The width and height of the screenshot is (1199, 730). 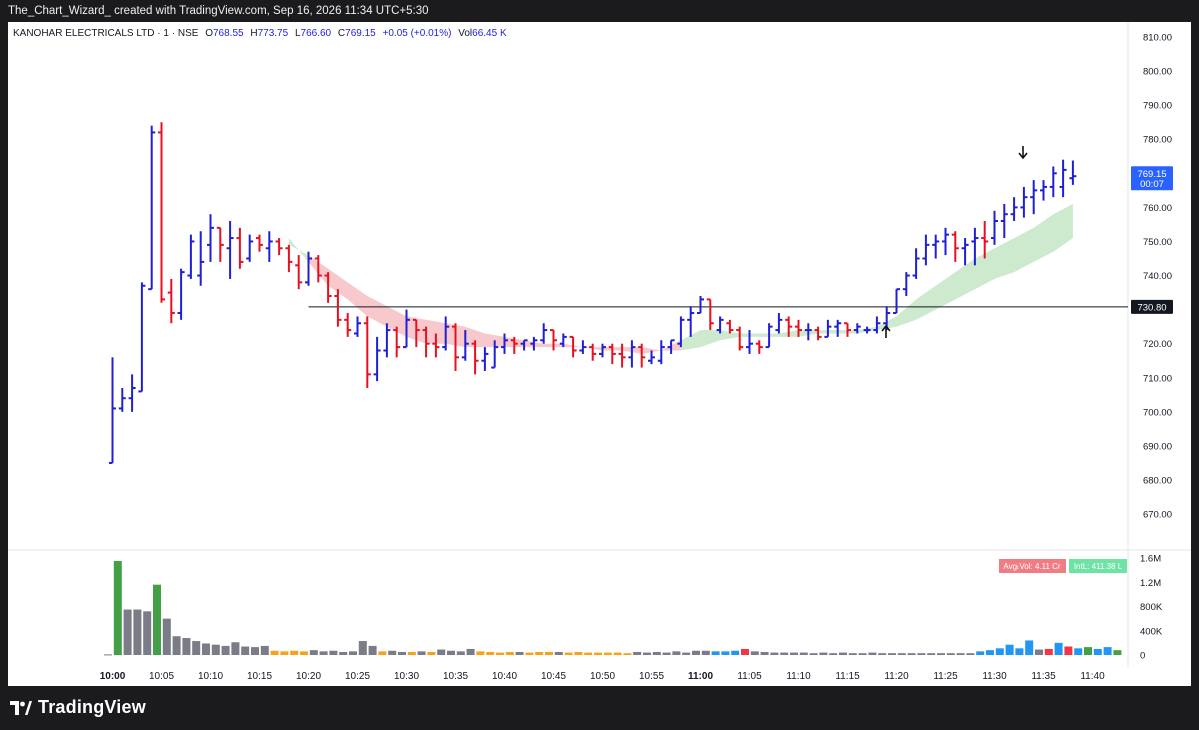 I want to click on price-tick-label: 740.00, so click(x=1157, y=276).